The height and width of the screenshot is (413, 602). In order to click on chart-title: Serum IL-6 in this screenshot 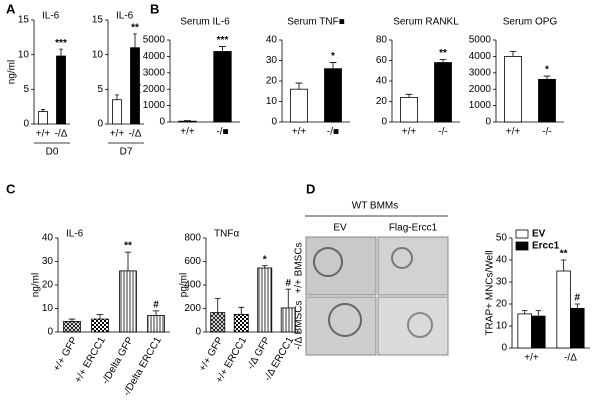, I will do `click(205, 22)`.